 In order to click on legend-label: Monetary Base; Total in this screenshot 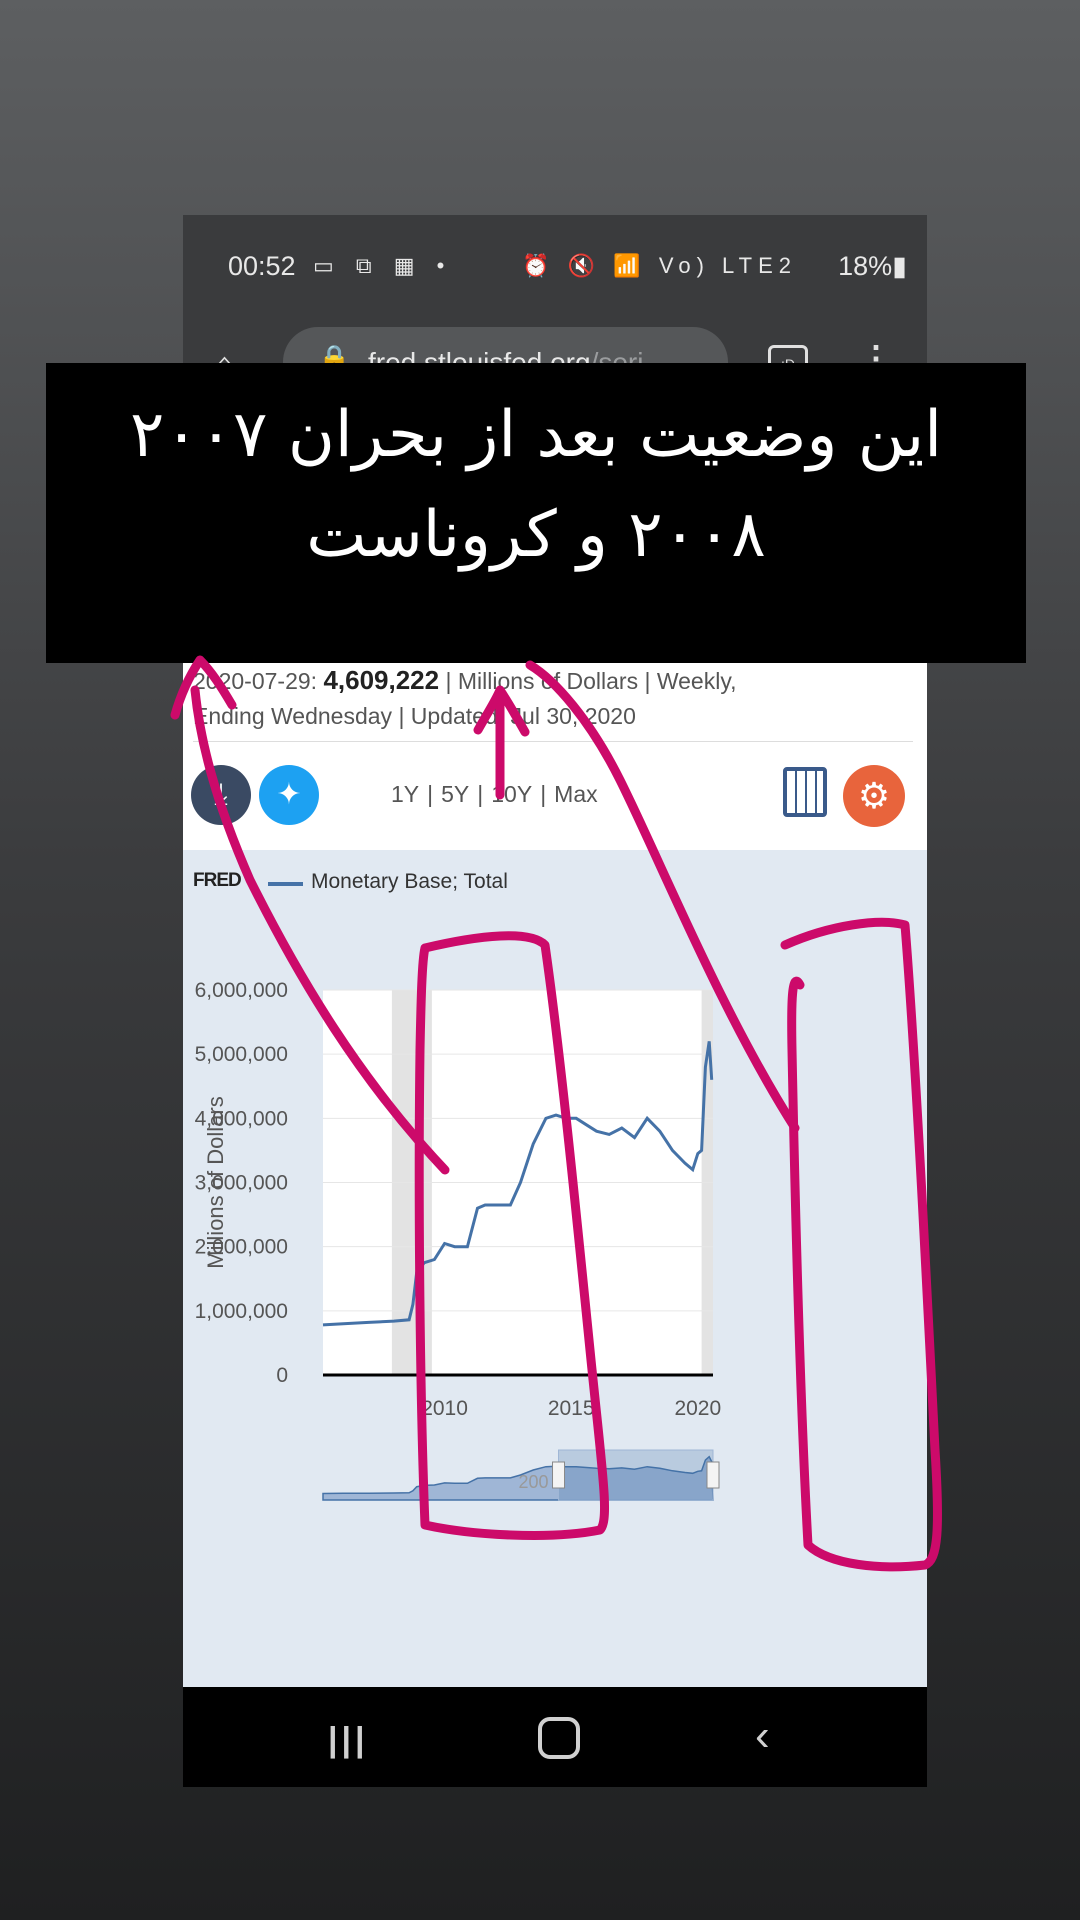, I will do `click(409, 881)`.